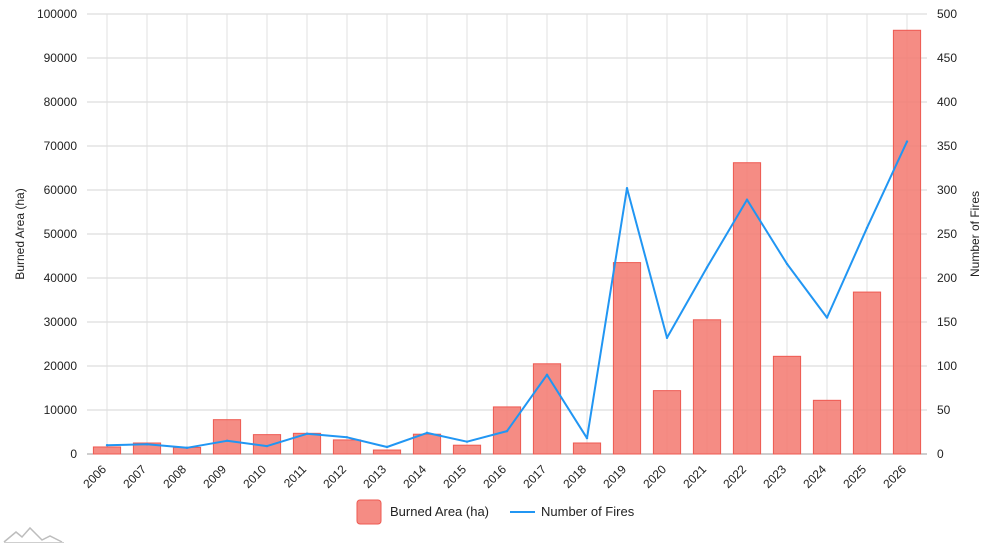 Image resolution: width=1000 pixels, height=556 pixels. I want to click on bar-2019, so click(627, 358).